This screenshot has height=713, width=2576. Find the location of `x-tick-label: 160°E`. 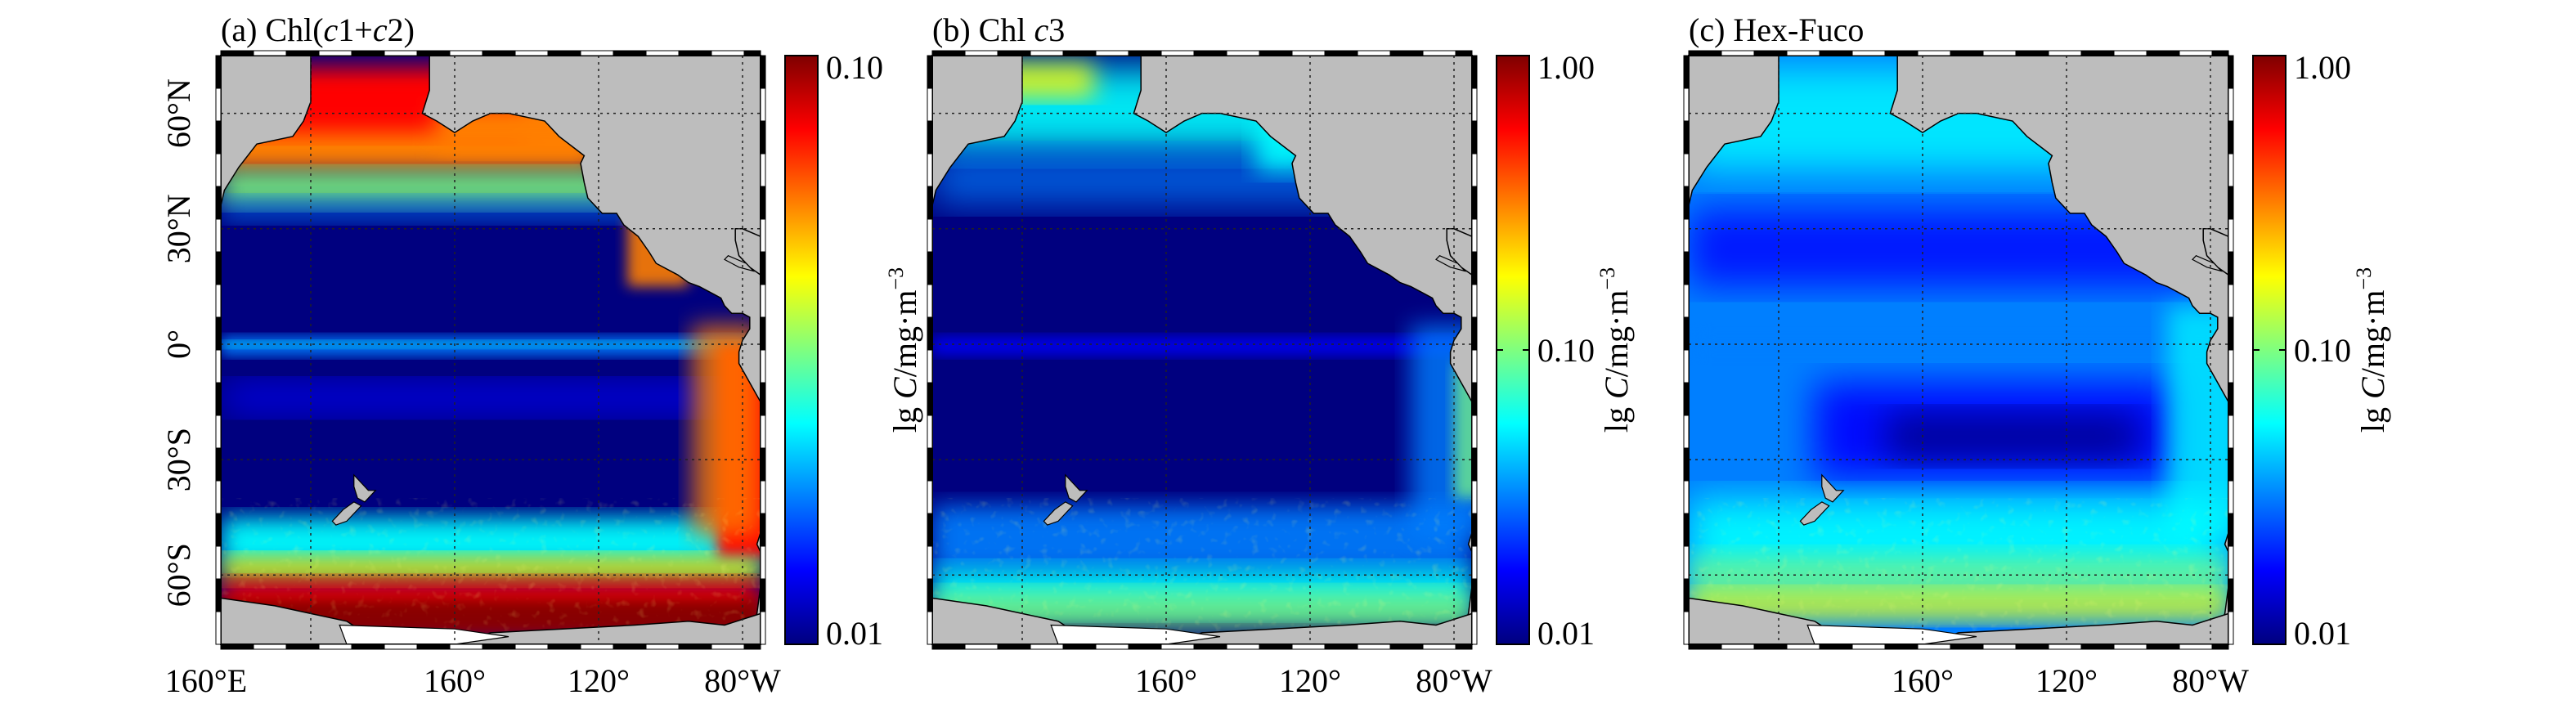

x-tick-label: 160°E is located at coordinates (206, 680).